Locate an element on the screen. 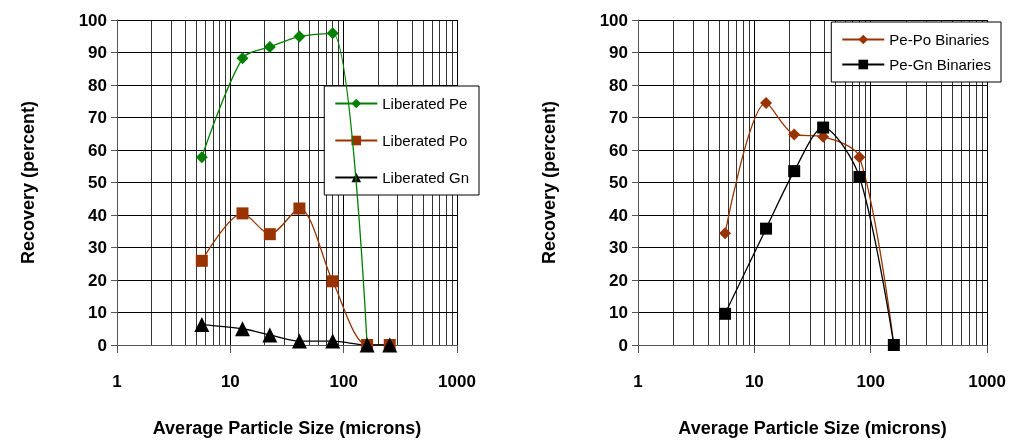  legend-label: Pe-Po Binaries is located at coordinates (939, 39).